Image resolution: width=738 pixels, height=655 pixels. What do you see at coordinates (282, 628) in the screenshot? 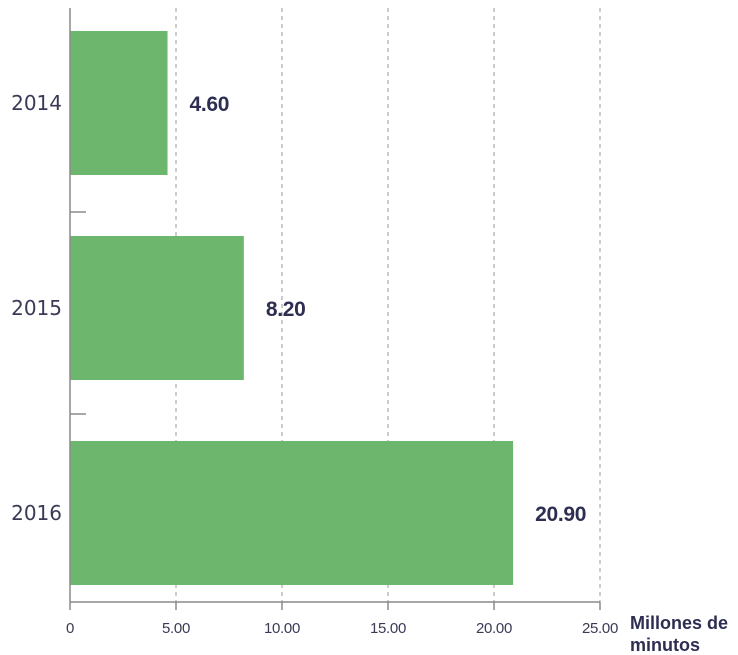
I see `x-tick-label-2: 10.00` at bounding box center [282, 628].